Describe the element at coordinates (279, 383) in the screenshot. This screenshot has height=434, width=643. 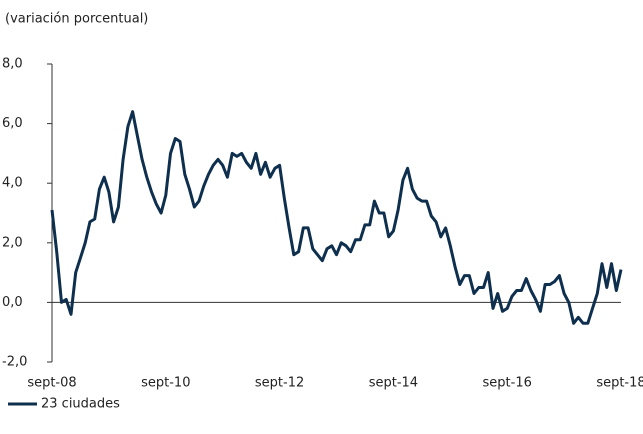
I see `x-tick-label: sept-12` at that location.